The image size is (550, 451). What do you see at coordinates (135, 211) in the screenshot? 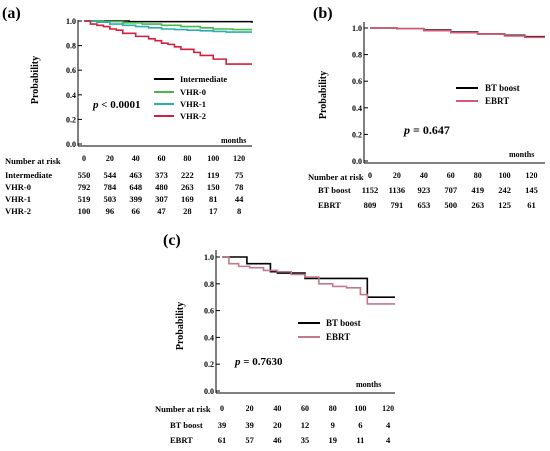
I see `risk-cell: 66` at bounding box center [135, 211].